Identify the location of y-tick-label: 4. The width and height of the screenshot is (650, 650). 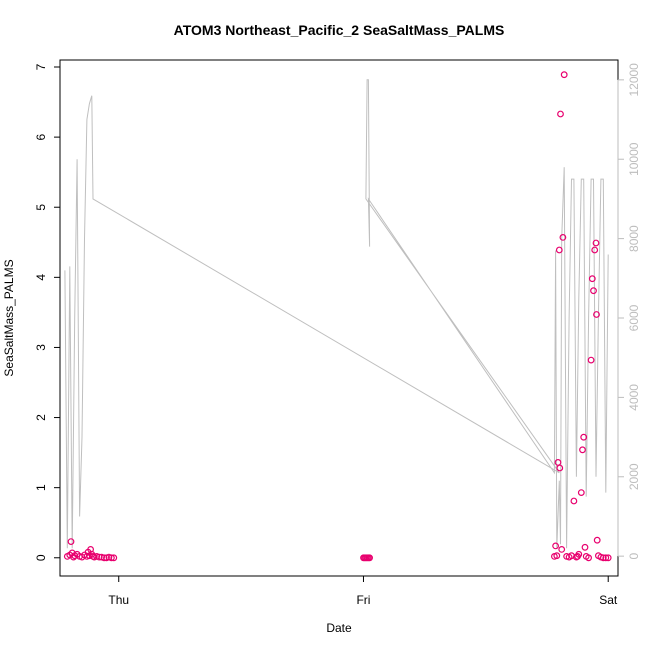
(41, 277).